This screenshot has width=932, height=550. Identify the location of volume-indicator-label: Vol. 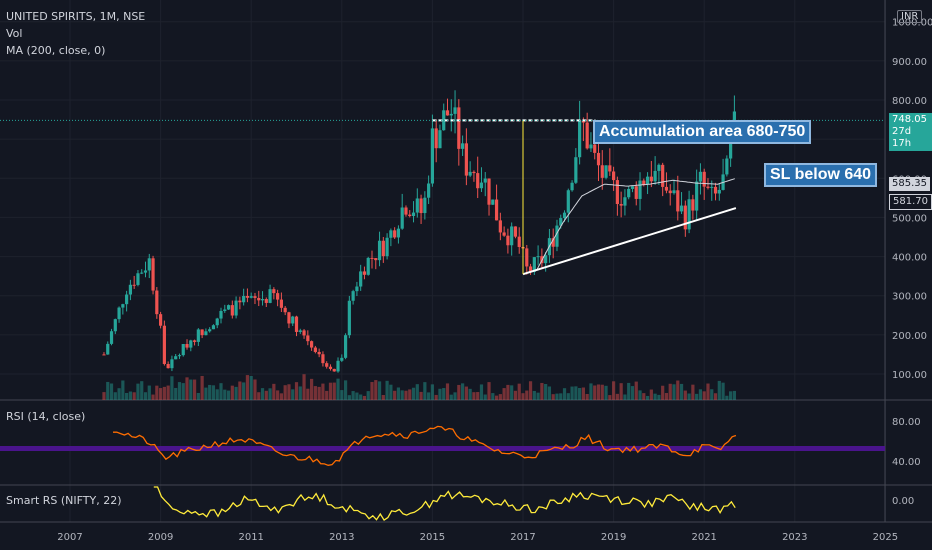
(14, 33).